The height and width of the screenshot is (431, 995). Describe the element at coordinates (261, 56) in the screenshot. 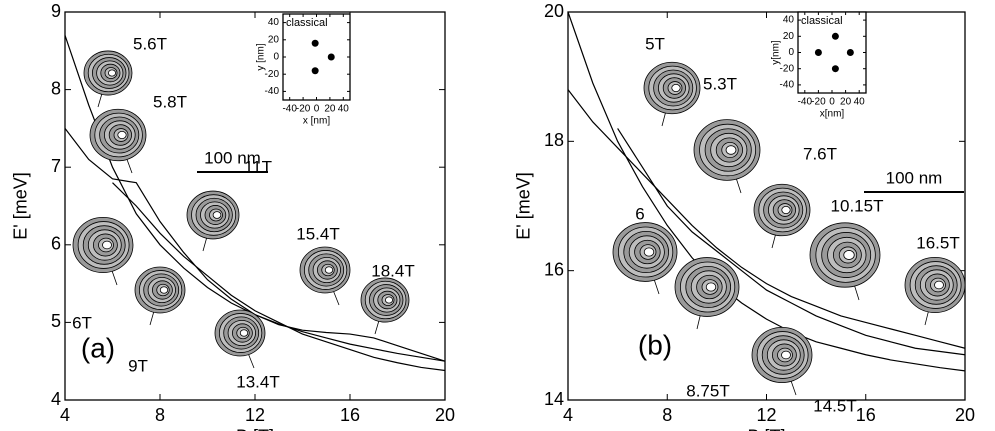

I see `y-axis-label: y [nm]` at that location.